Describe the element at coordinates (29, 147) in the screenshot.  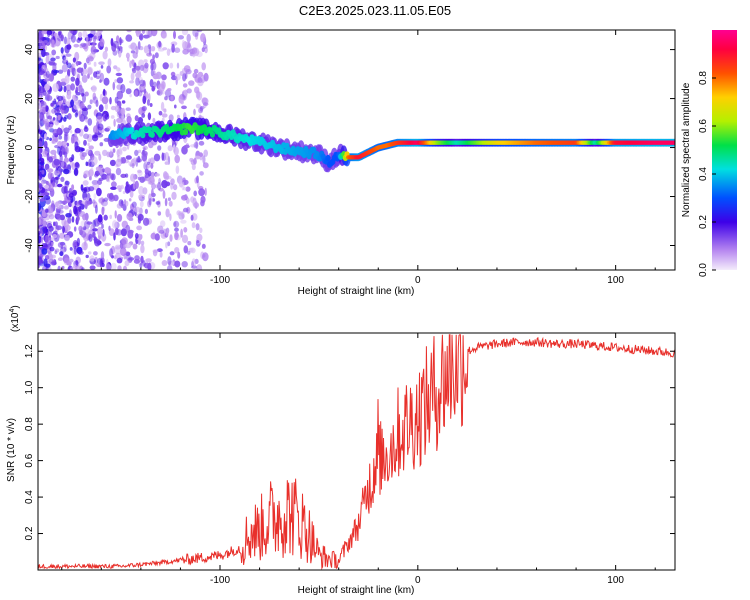
I see `y-tick-label: 0` at that location.